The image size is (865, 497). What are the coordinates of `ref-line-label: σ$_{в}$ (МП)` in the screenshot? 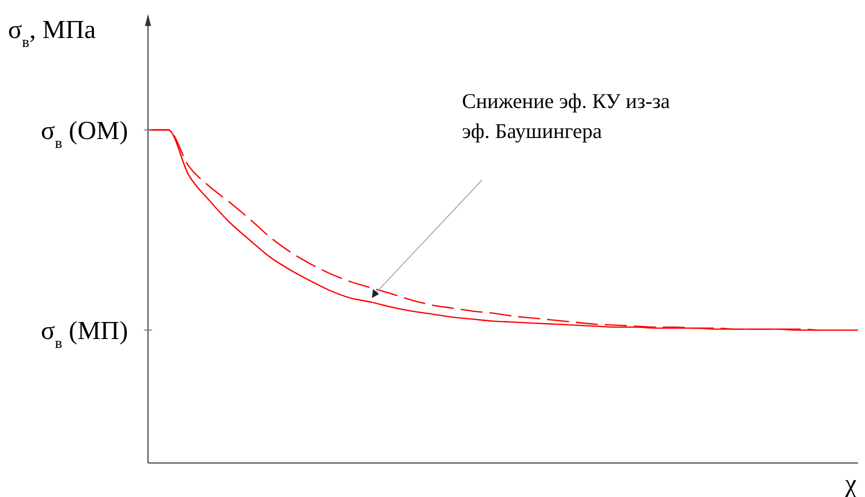 It's located at (84, 334).